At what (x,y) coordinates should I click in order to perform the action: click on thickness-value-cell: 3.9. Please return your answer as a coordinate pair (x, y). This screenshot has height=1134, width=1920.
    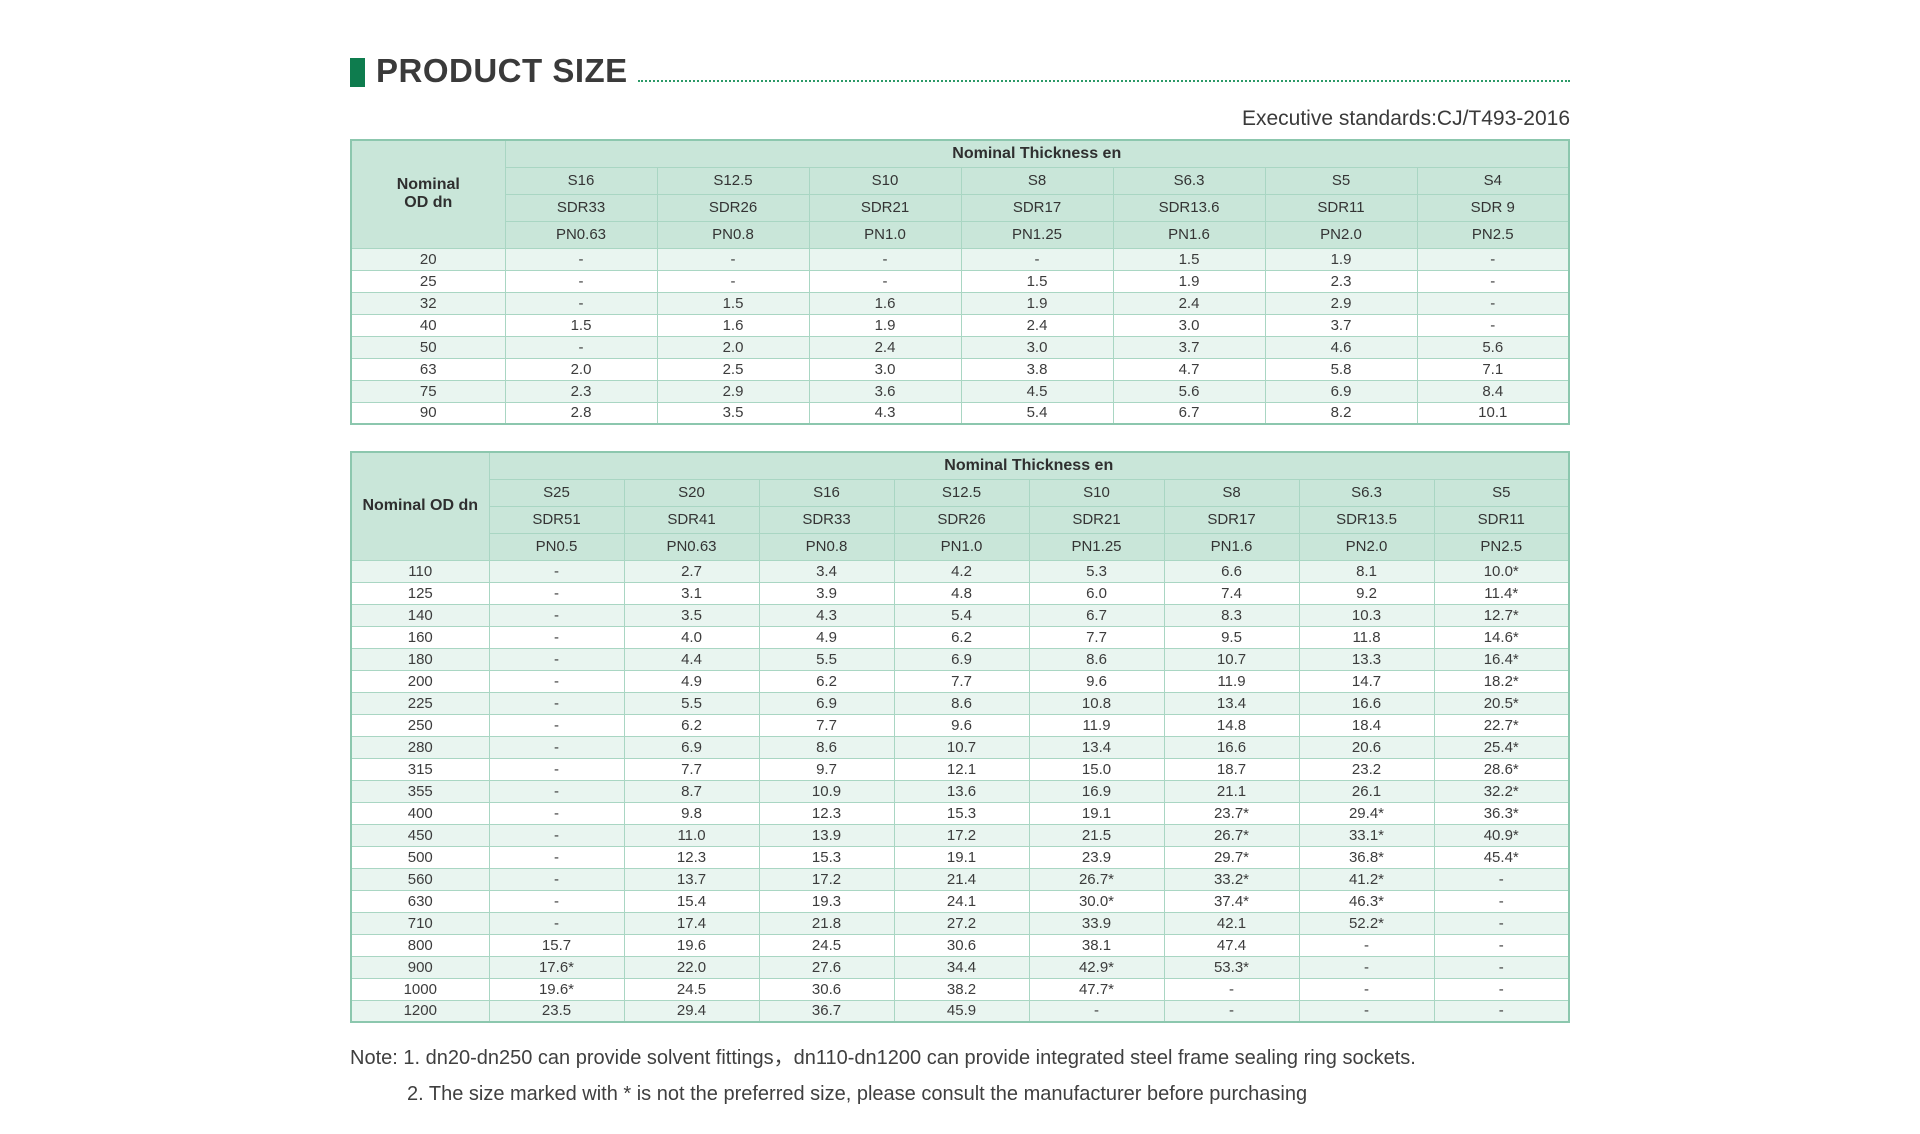
    Looking at the image, I should click on (826, 593).